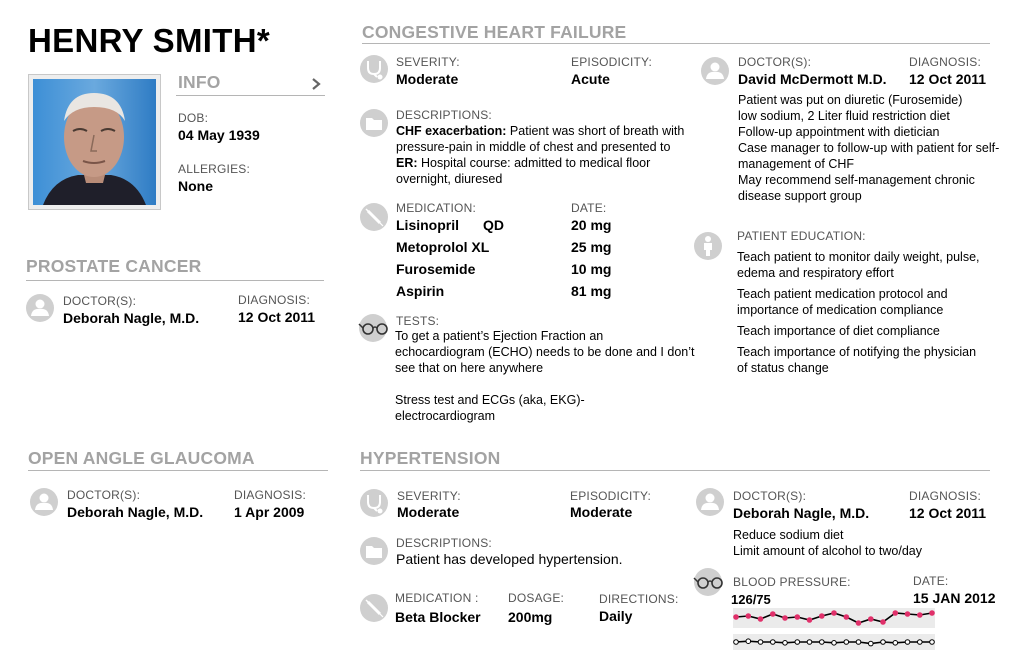  I want to click on patient-name: HENRY SMITH*, so click(149, 40).